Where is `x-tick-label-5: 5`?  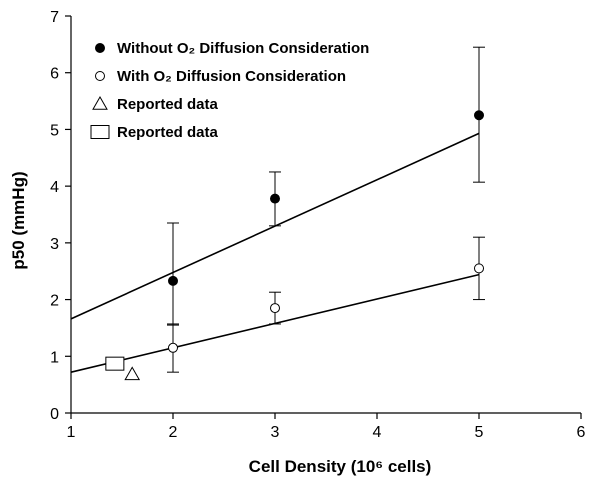 x-tick-label-5: 5 is located at coordinates (479, 432).